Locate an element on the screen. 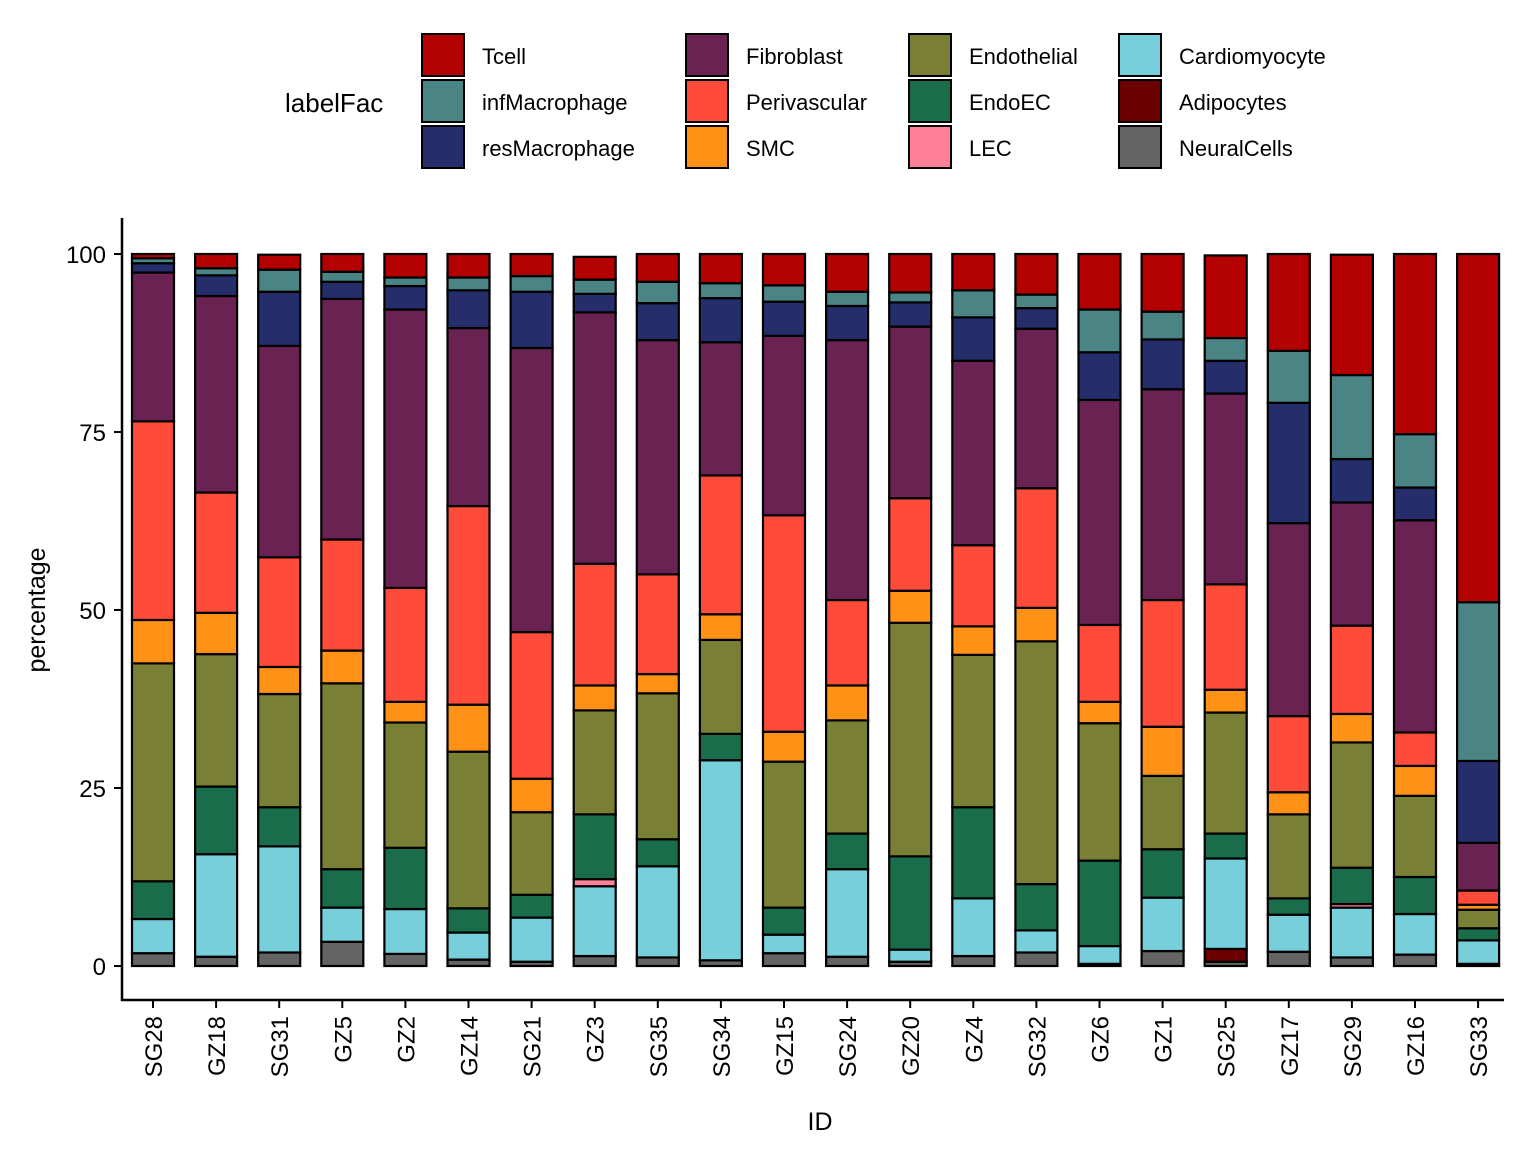 Image resolution: width=1536 pixels, height=1152 pixels. x-tick-label: SG25 is located at coordinates (1227, 1046).